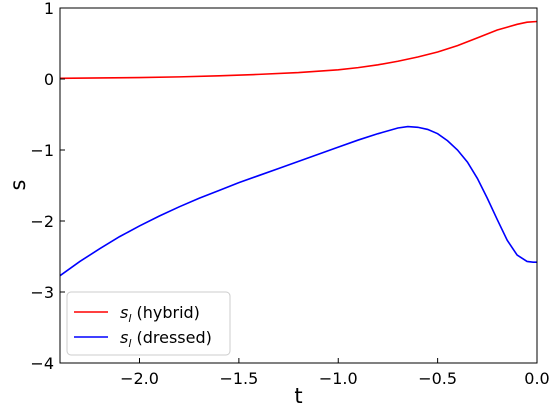  I want to click on x-tick-label: 0.0, so click(536, 378).